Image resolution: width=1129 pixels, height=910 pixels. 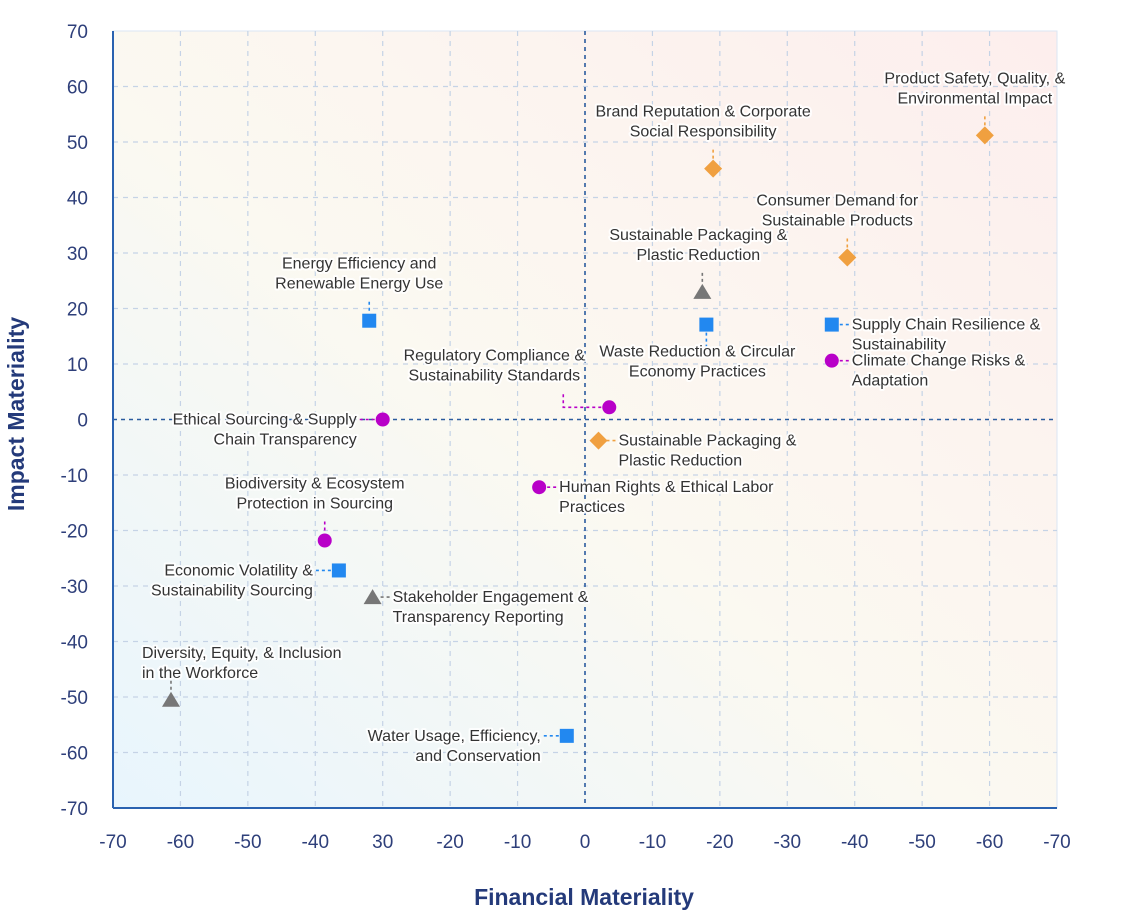 I want to click on point-label: Supply Chain Resilience & Sustainability, so click(x=946, y=335).